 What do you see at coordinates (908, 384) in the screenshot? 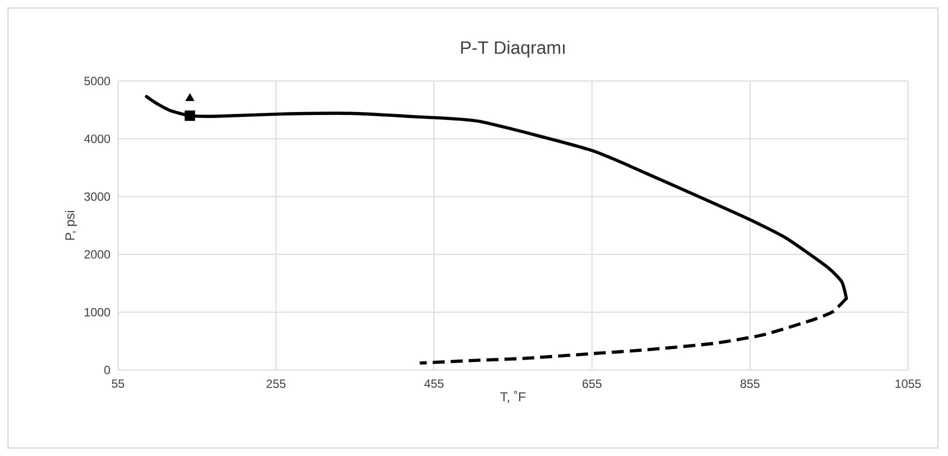
I see `x-tick-label: 1055` at bounding box center [908, 384].